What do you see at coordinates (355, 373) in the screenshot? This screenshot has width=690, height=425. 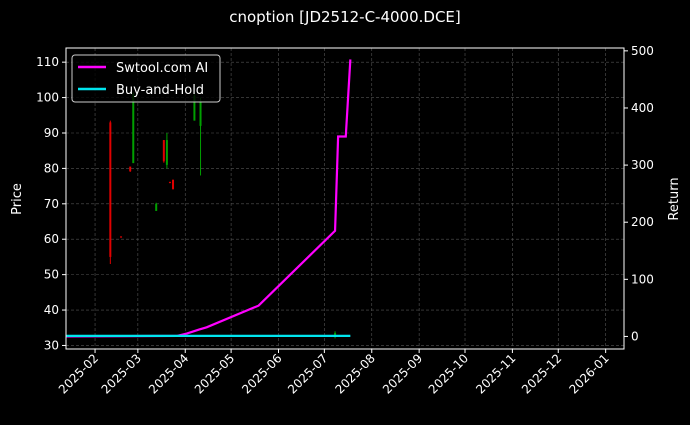 I see `x-tick-label: 2025-08` at bounding box center [355, 373].